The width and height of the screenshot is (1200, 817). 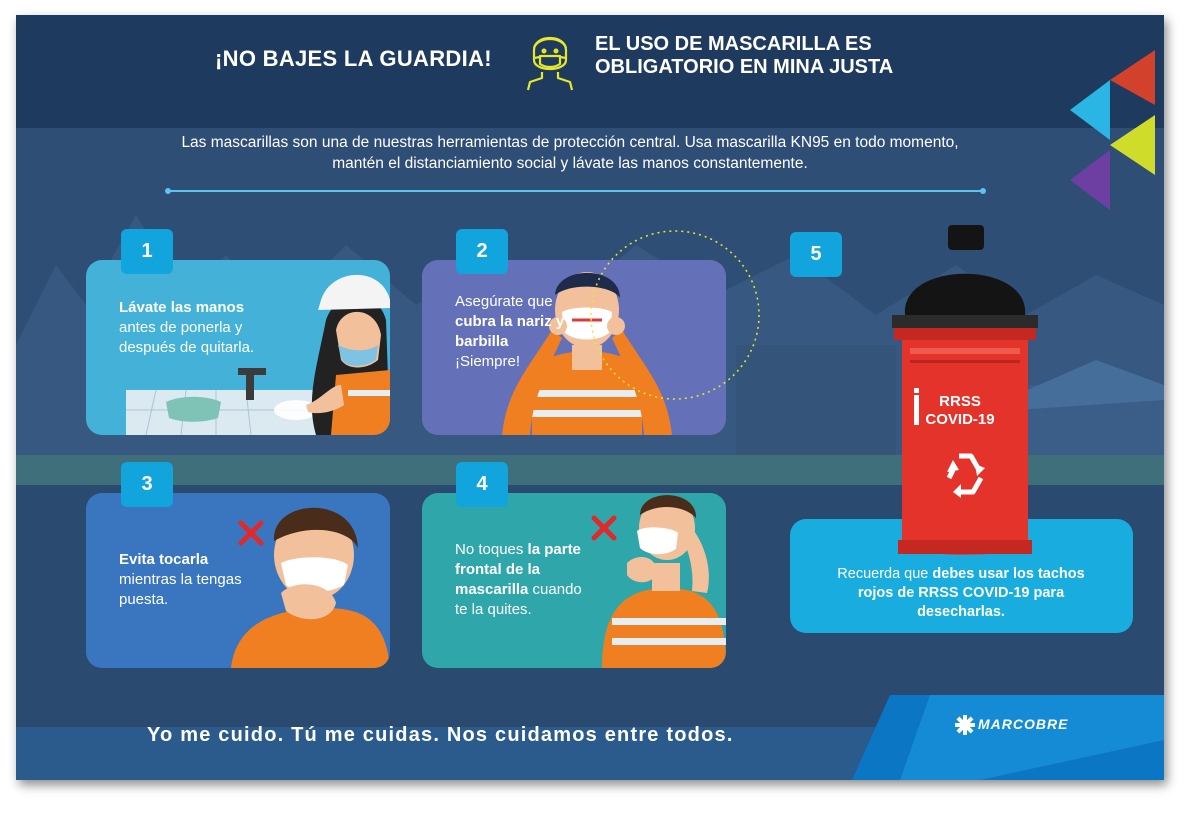 I want to click on step-badge-4: 4, so click(x=482, y=484).